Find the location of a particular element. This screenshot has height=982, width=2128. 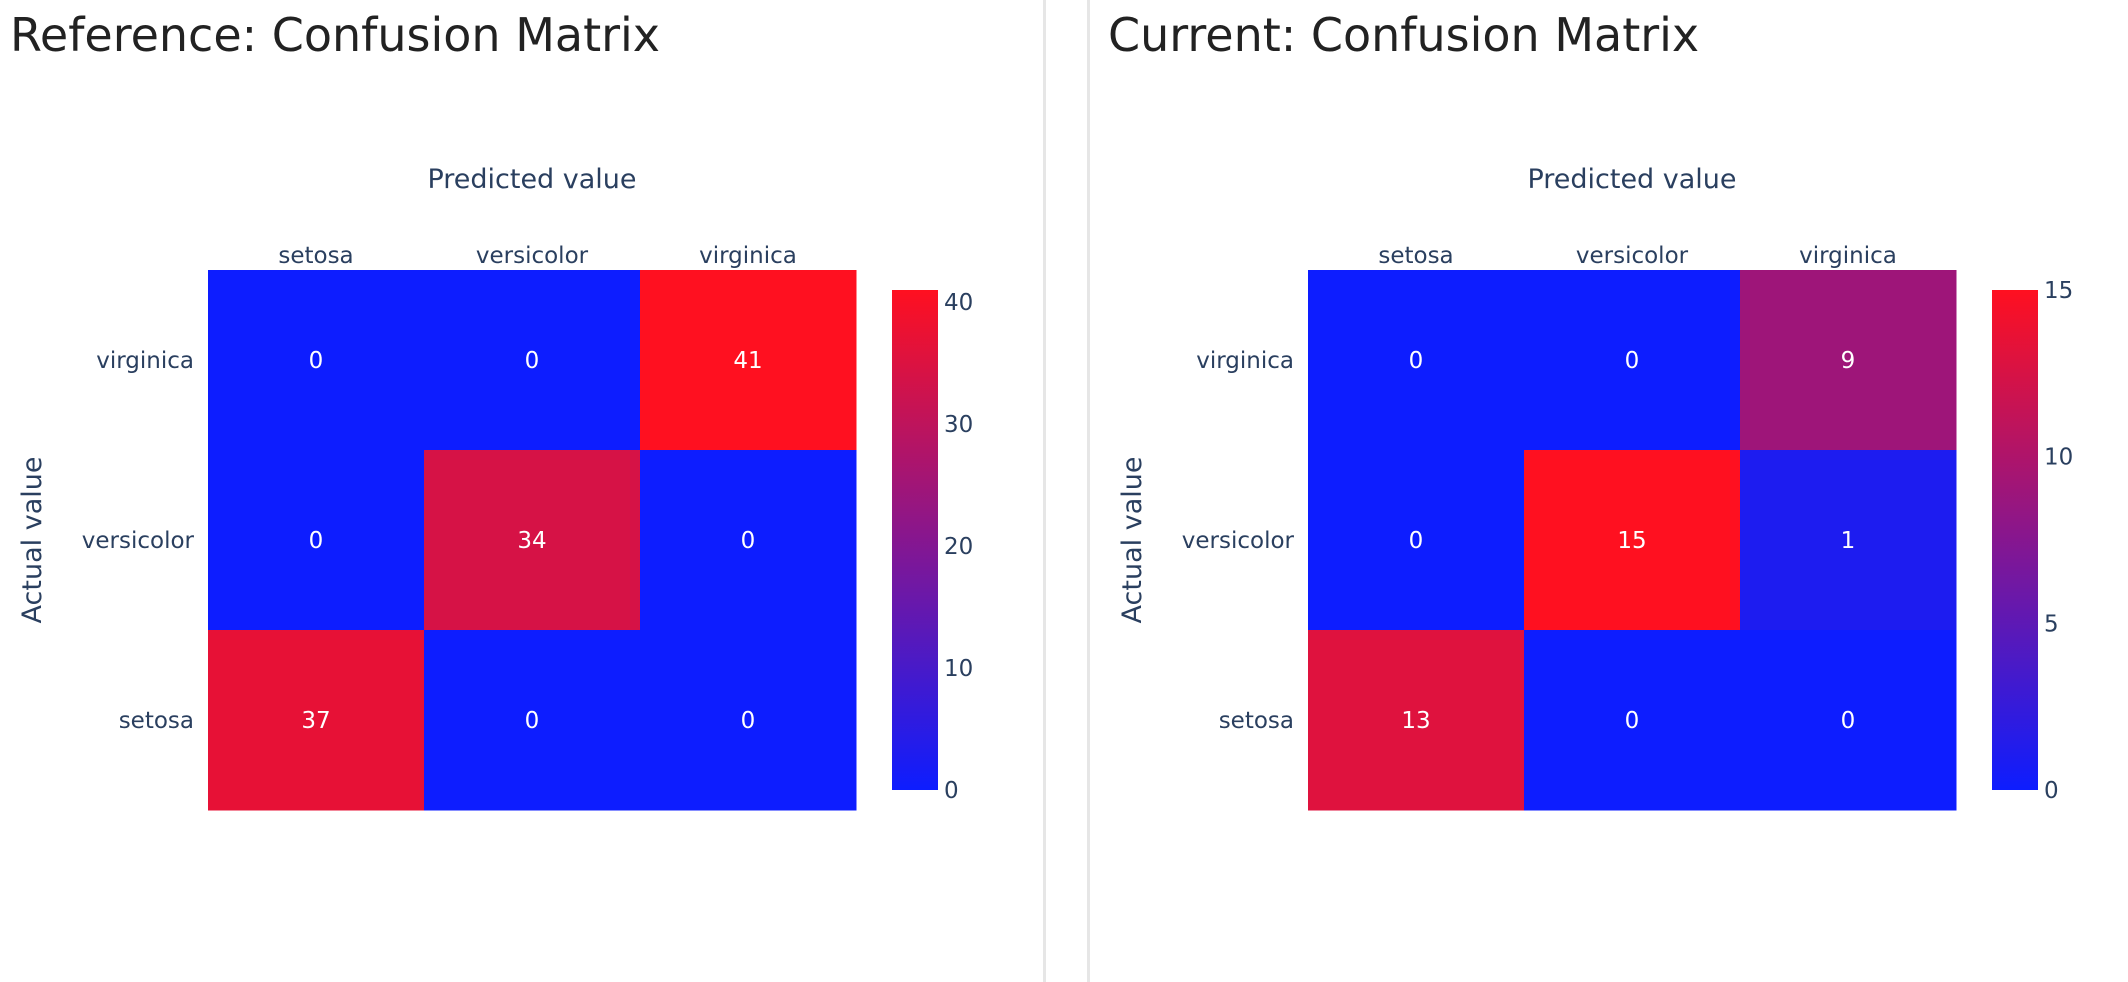

cell-value-label: 13 is located at coordinates (1415, 721).